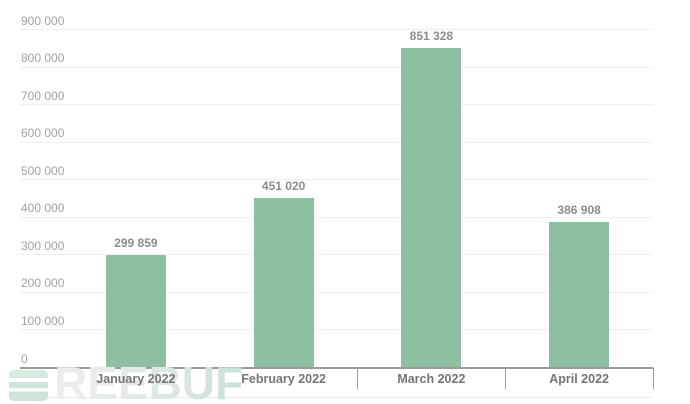 Image resolution: width=690 pixels, height=404 pixels. I want to click on y-axis-tick-label: 0, so click(24, 358).